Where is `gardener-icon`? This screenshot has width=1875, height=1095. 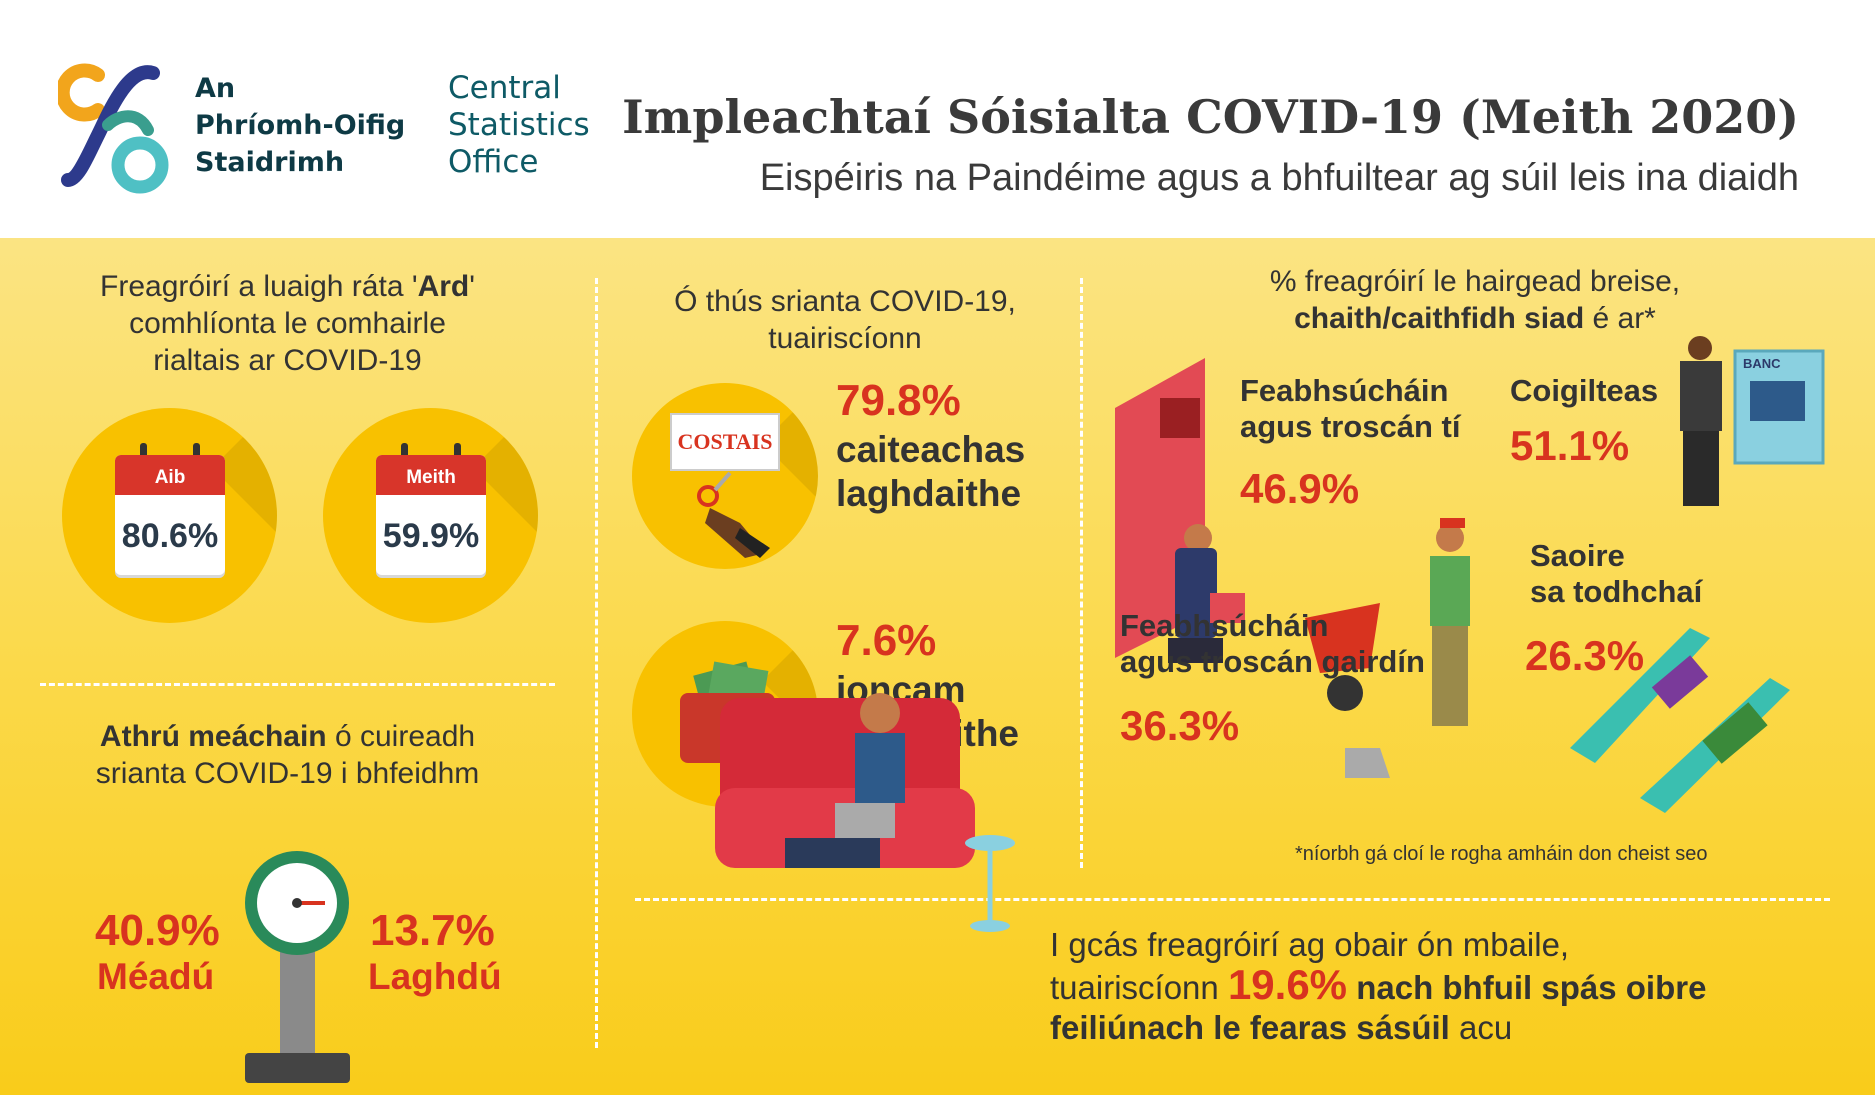 gardener-icon is located at coordinates (1387, 648).